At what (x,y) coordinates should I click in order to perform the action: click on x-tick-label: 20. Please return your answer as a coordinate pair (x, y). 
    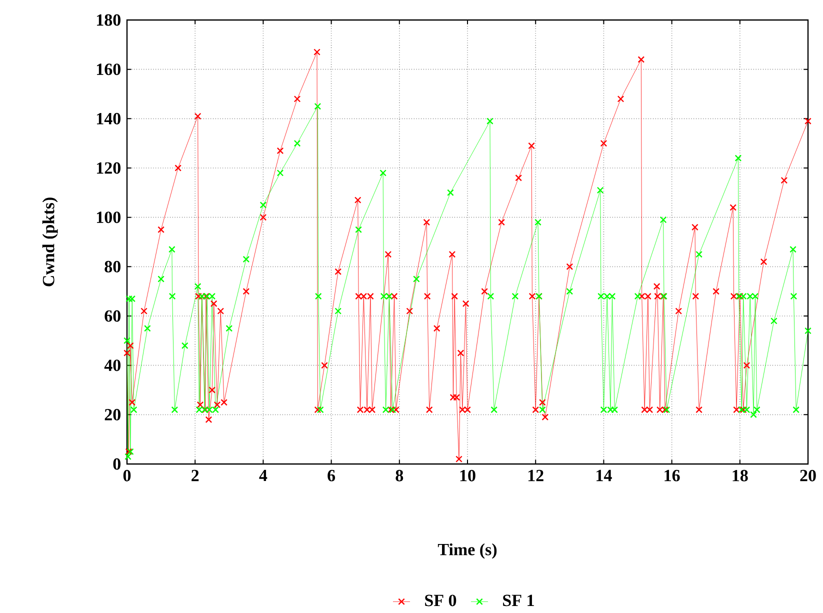
    Looking at the image, I should click on (808, 476).